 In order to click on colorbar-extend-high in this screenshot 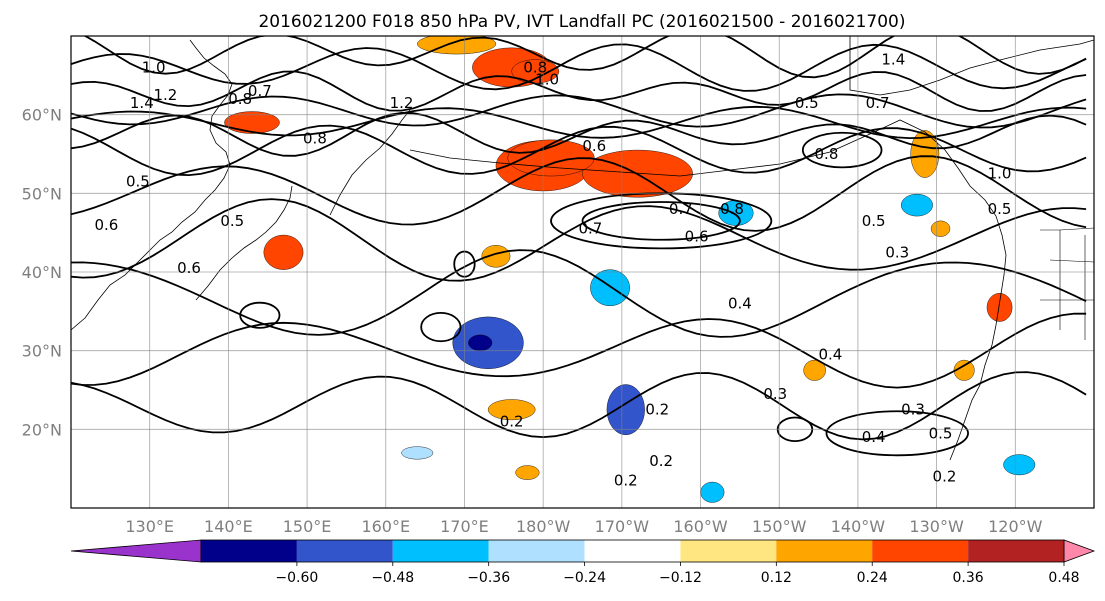, I will do `click(1079, 551)`.